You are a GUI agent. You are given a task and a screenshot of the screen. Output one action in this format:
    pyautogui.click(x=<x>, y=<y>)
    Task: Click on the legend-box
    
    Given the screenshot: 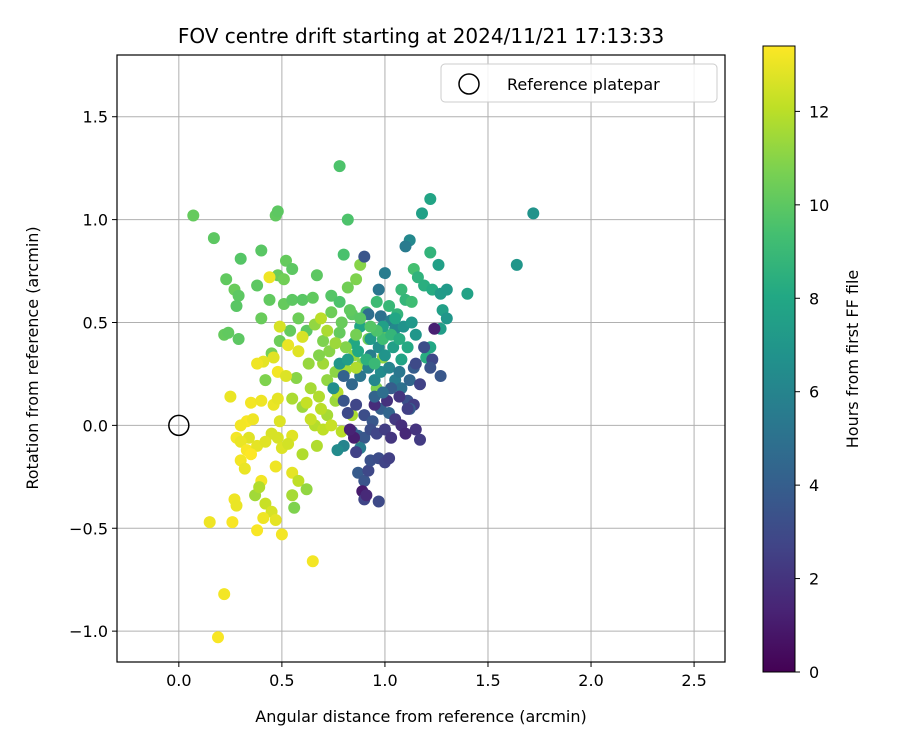 What is the action you would take?
    pyautogui.click(x=579, y=83)
    